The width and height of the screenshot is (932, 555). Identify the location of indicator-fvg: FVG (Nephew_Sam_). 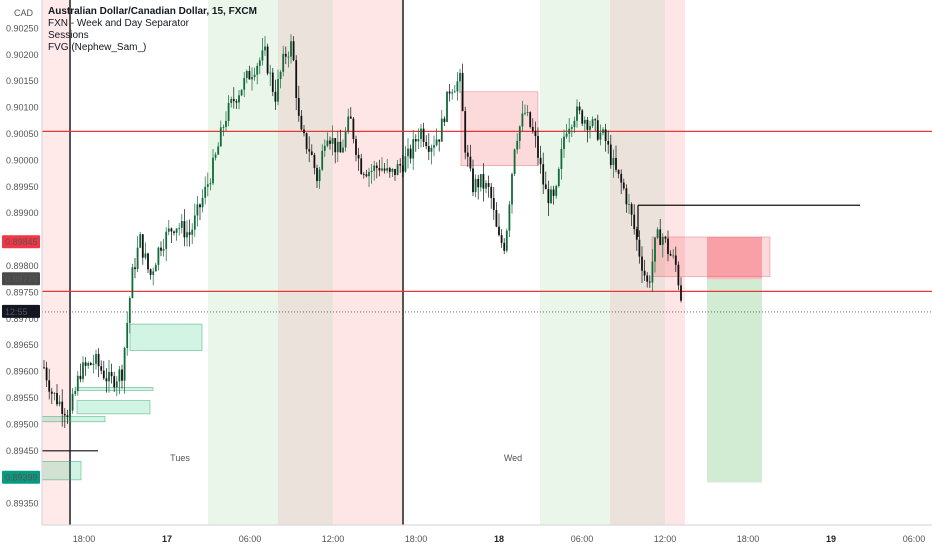
(97, 47).